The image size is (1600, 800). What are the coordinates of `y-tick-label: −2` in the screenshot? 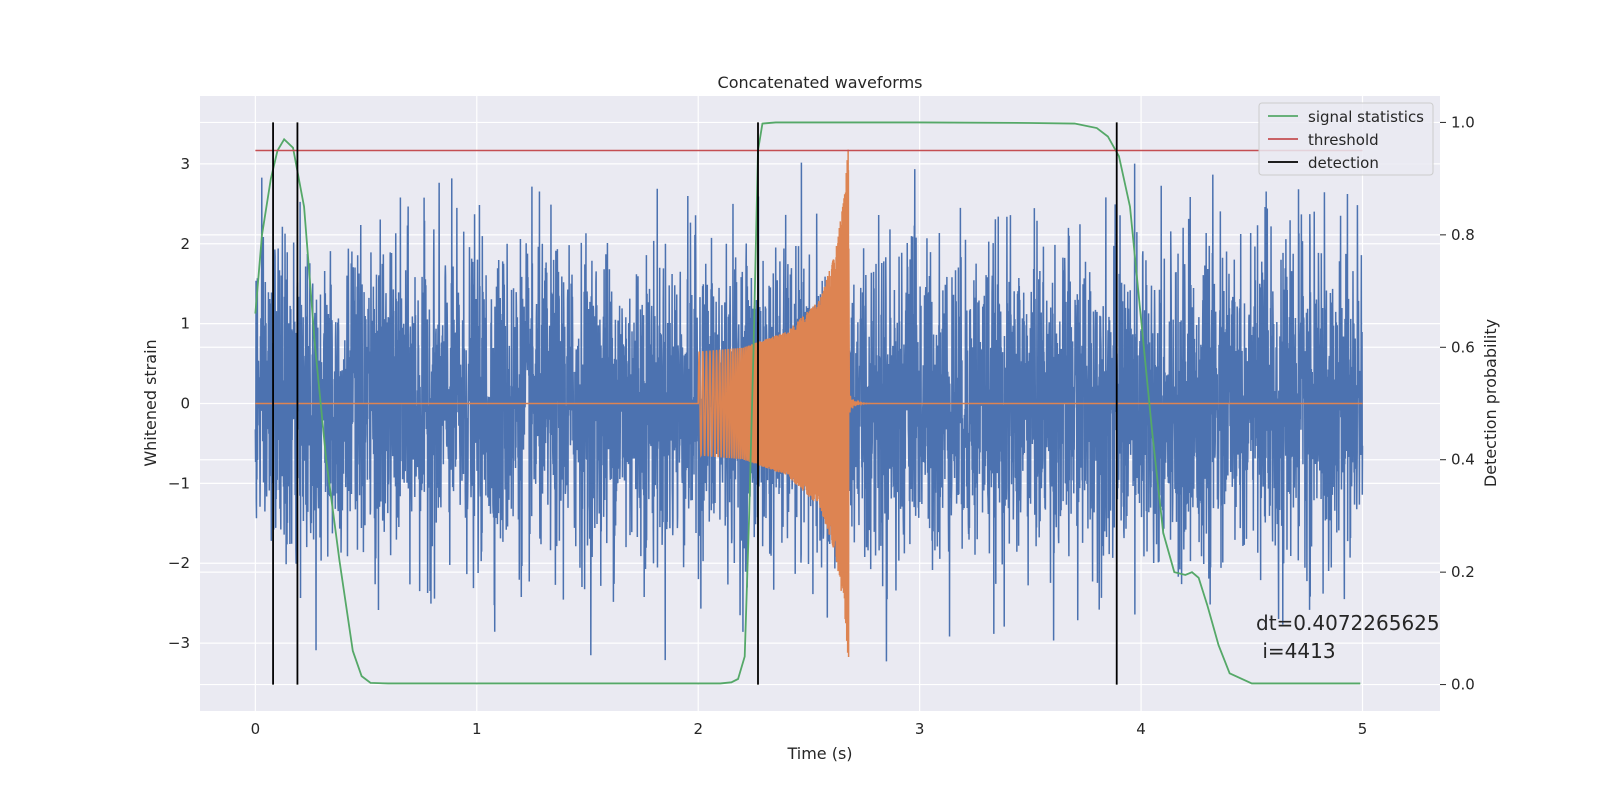 It's located at (179, 563).